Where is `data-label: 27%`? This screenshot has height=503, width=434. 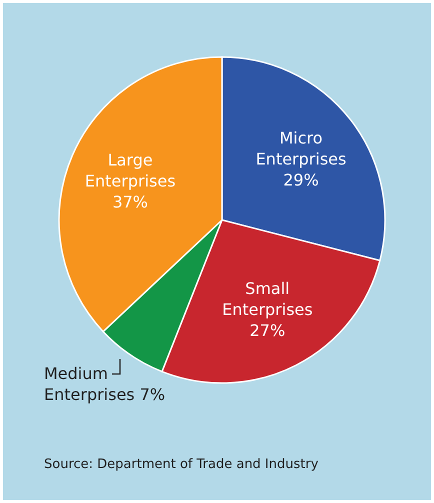 data-label: 27% is located at coordinates (268, 330).